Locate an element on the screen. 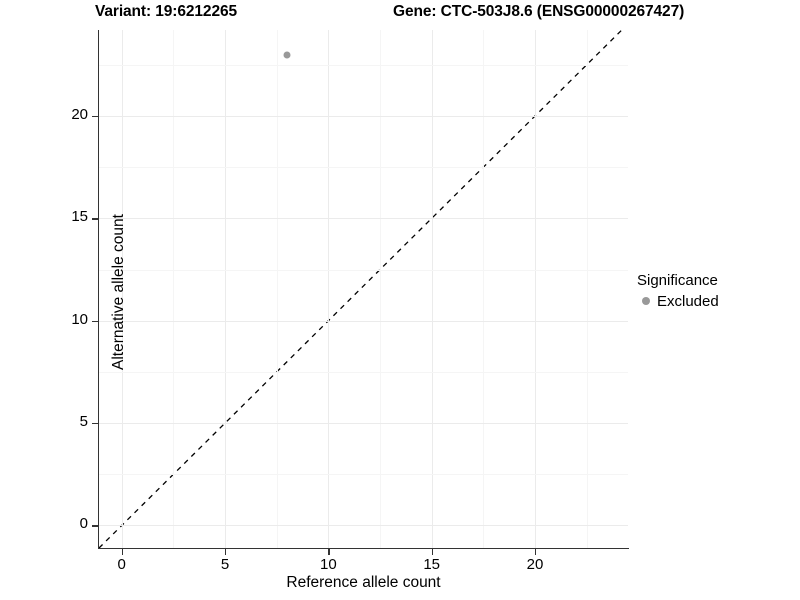  legend: Significance Excluded is located at coordinates (678, 290).